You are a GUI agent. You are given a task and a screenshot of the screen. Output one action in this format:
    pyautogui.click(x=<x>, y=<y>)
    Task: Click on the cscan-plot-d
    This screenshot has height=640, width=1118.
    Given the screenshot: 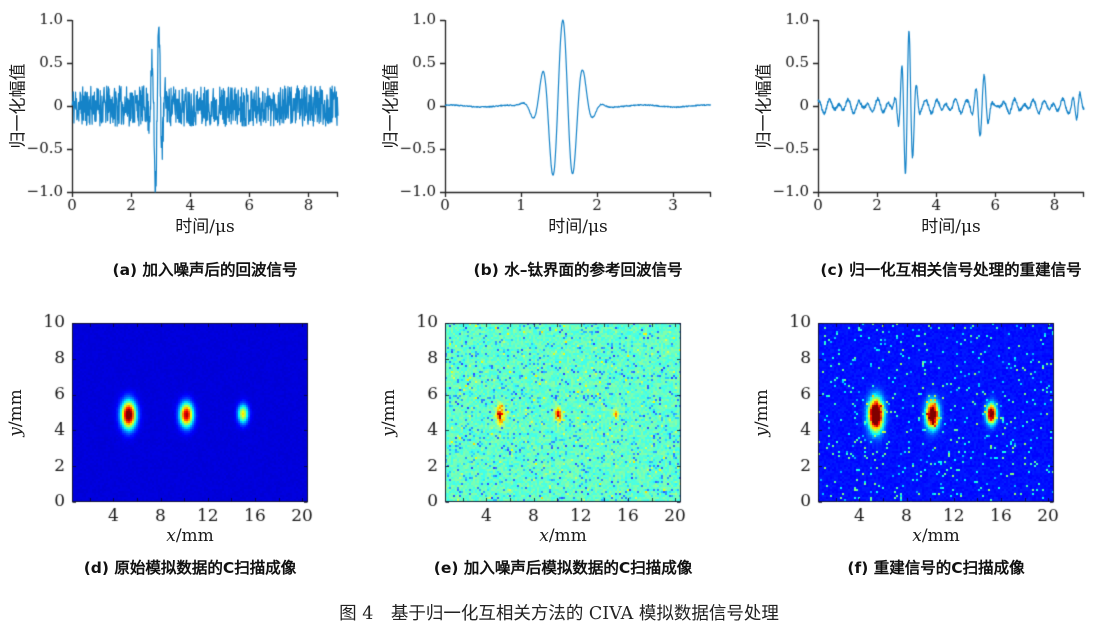 What is the action you would take?
    pyautogui.click(x=186, y=422)
    